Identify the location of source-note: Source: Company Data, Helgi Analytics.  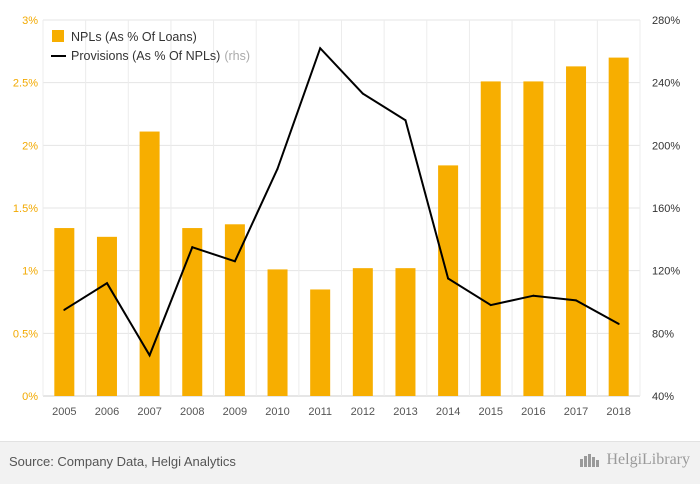
(122, 461).